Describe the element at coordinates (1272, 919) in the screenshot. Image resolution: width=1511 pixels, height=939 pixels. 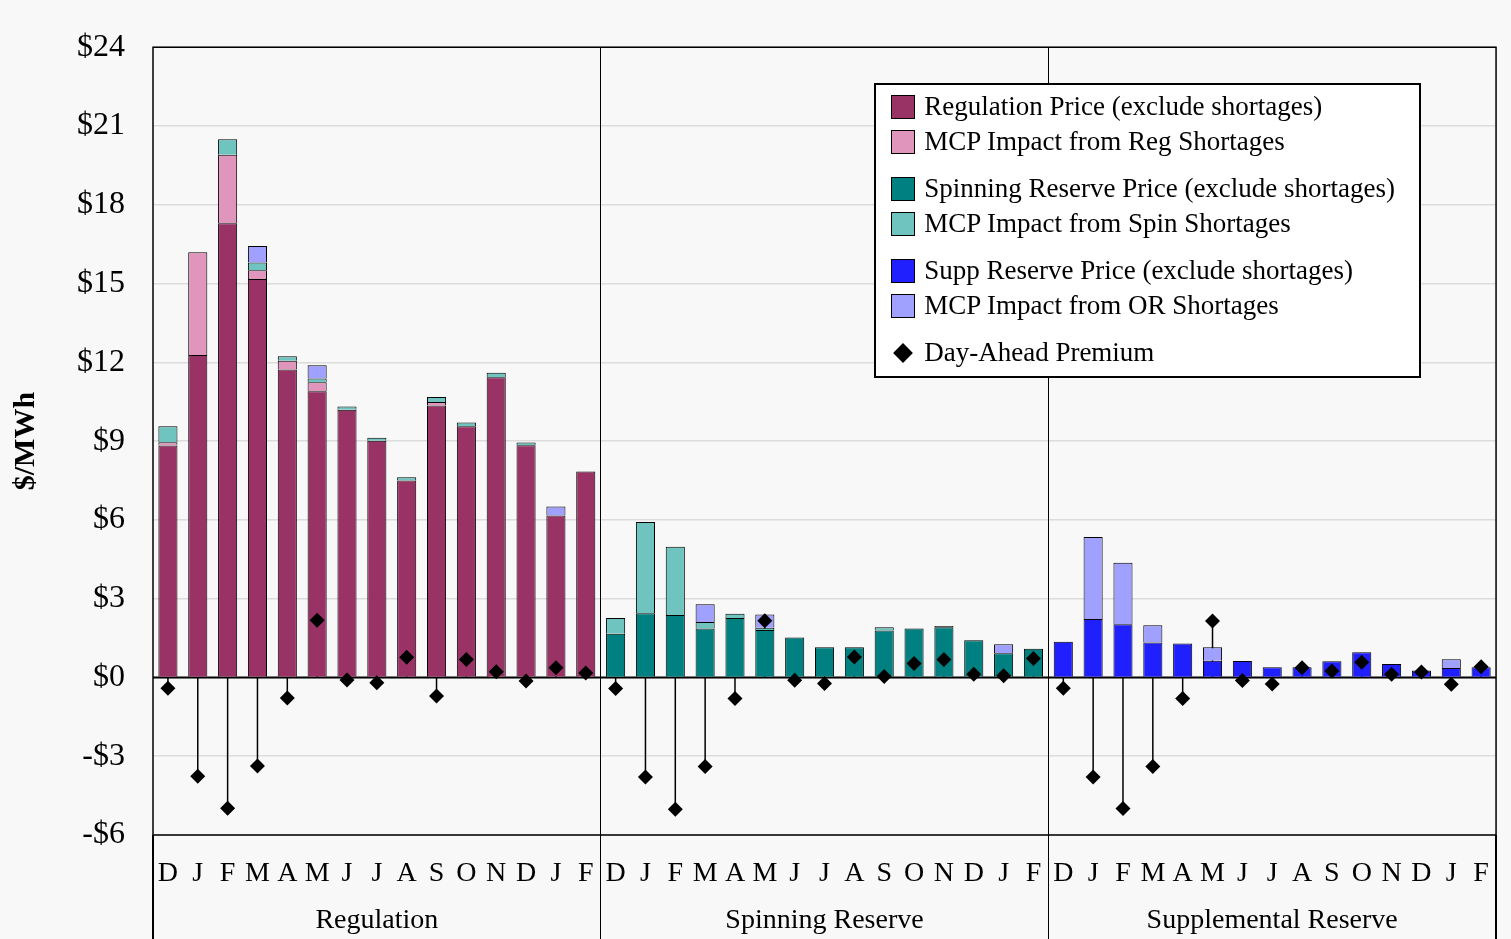
I see `text: Supplemental Reserve` at that location.